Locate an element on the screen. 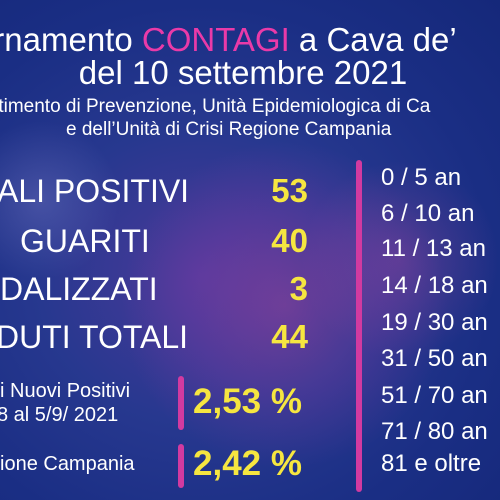 This screenshot has height=500, width=500. stat-label-positives: ALI POSITIVI is located at coordinates (95, 191).